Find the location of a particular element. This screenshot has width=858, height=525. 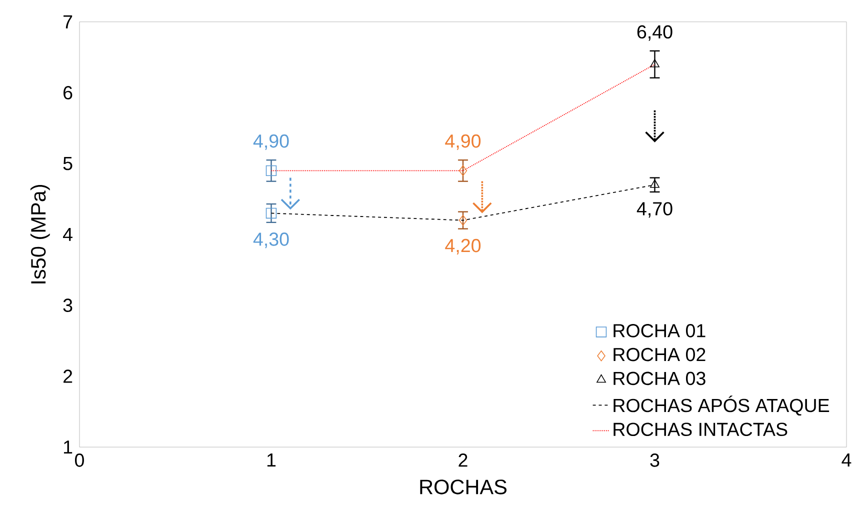

x-tick-label: 0 is located at coordinates (79, 461).